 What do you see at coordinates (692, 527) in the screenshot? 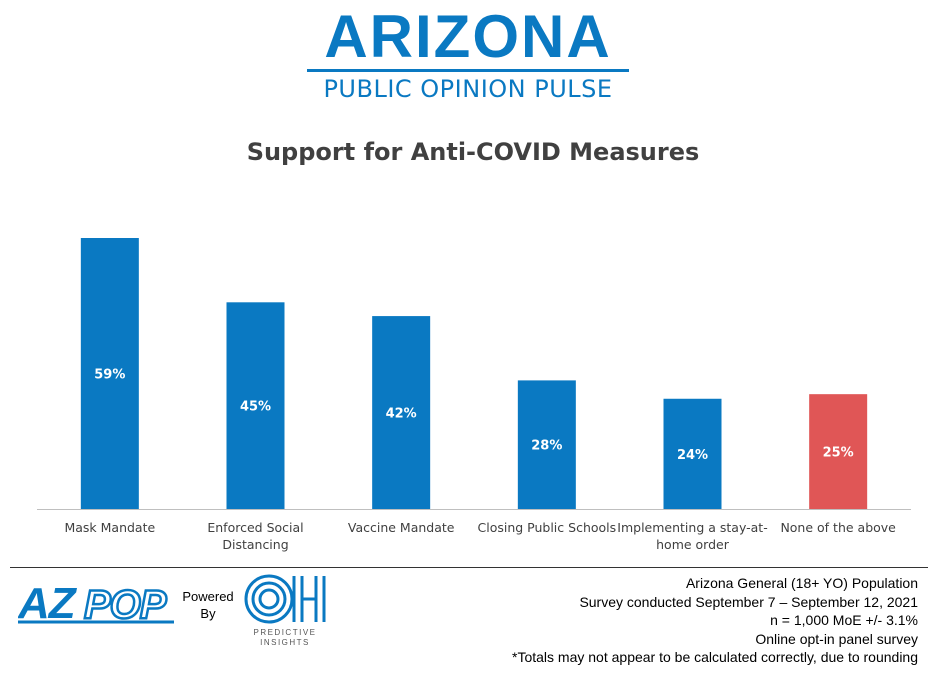
I see `category-label-4: Implementing a stay-at-` at bounding box center [692, 527].